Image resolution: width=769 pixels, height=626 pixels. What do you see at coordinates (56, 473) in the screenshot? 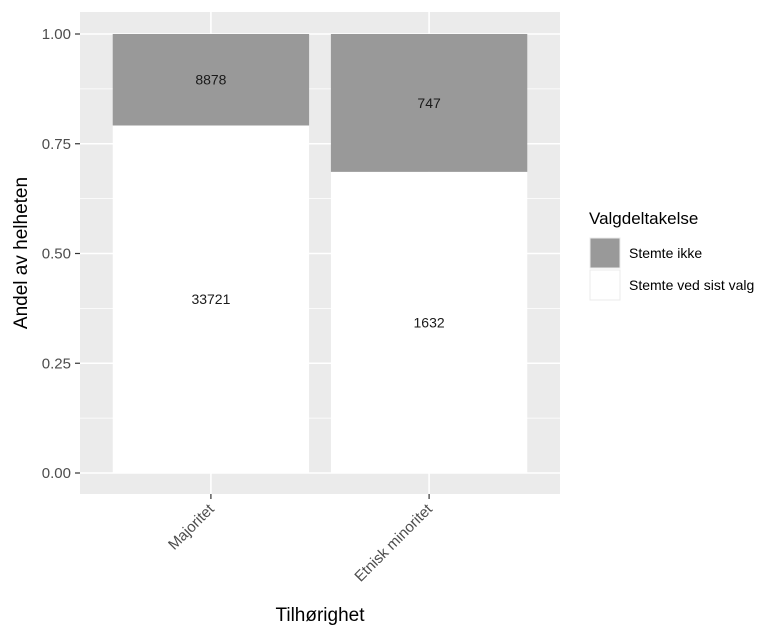
I see `y-tick-label: 0.00` at bounding box center [56, 473].